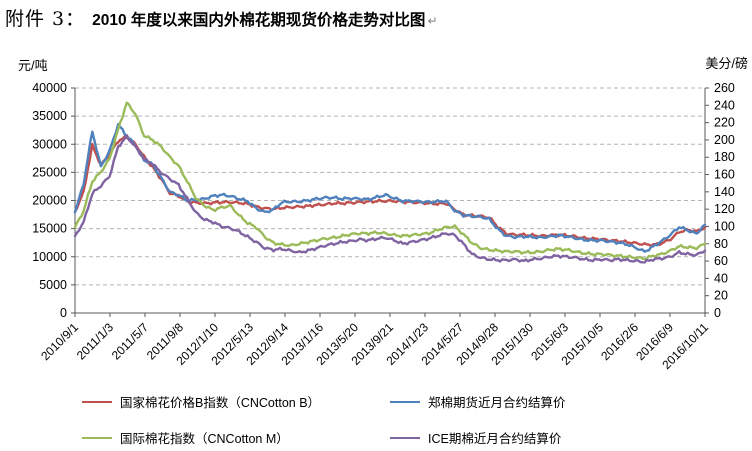  Describe the element at coordinates (95, 341) in the screenshot. I see `x-axis-tick-label: 2011/1/3` at that location.